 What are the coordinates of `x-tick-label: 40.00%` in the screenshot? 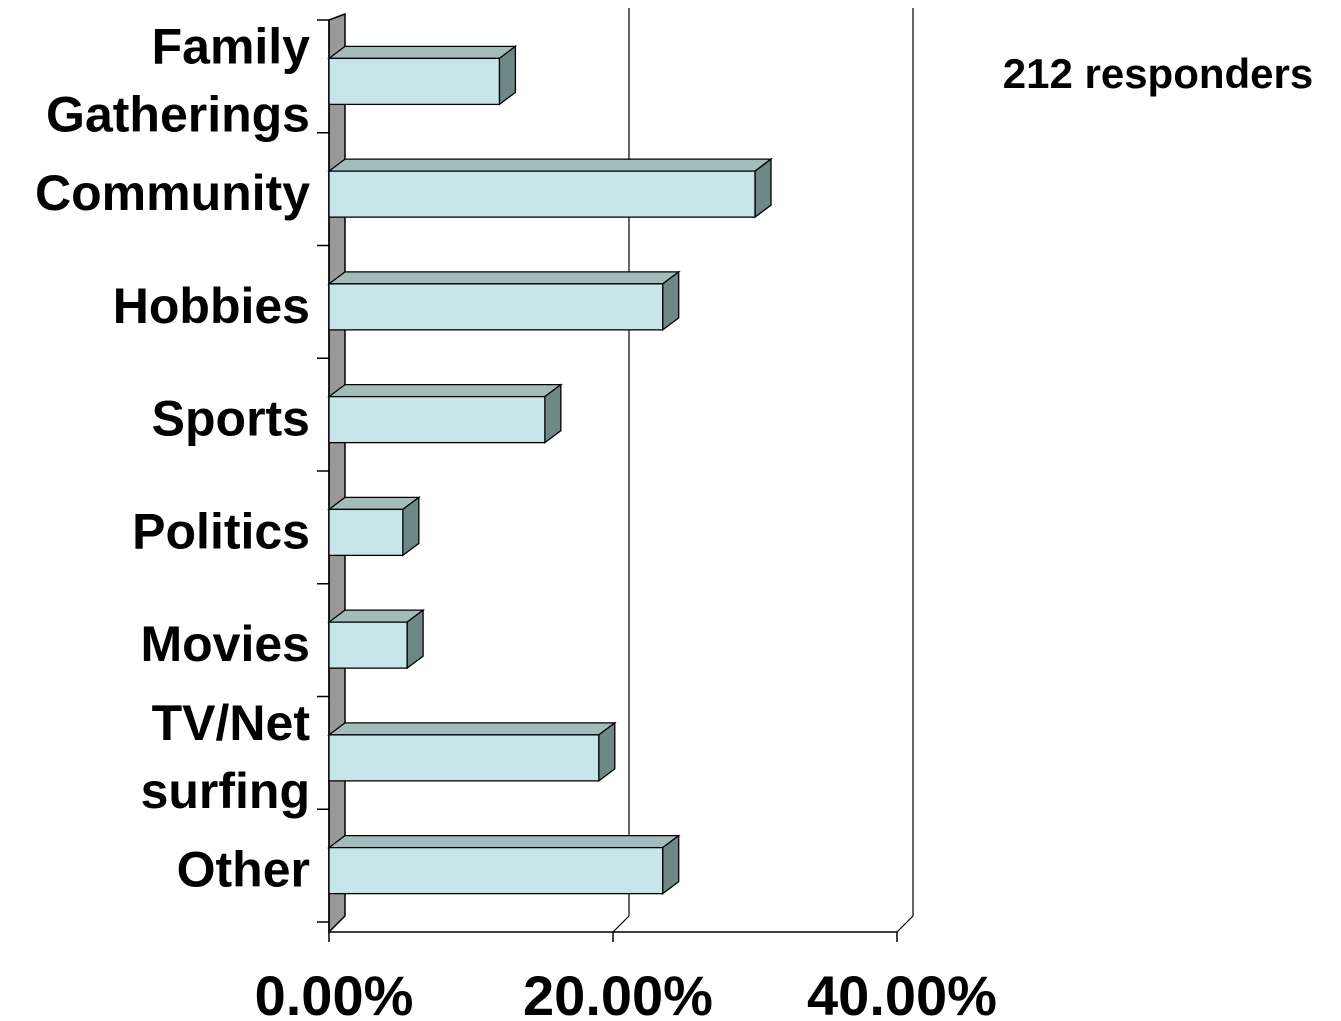 It's located at (902, 992).